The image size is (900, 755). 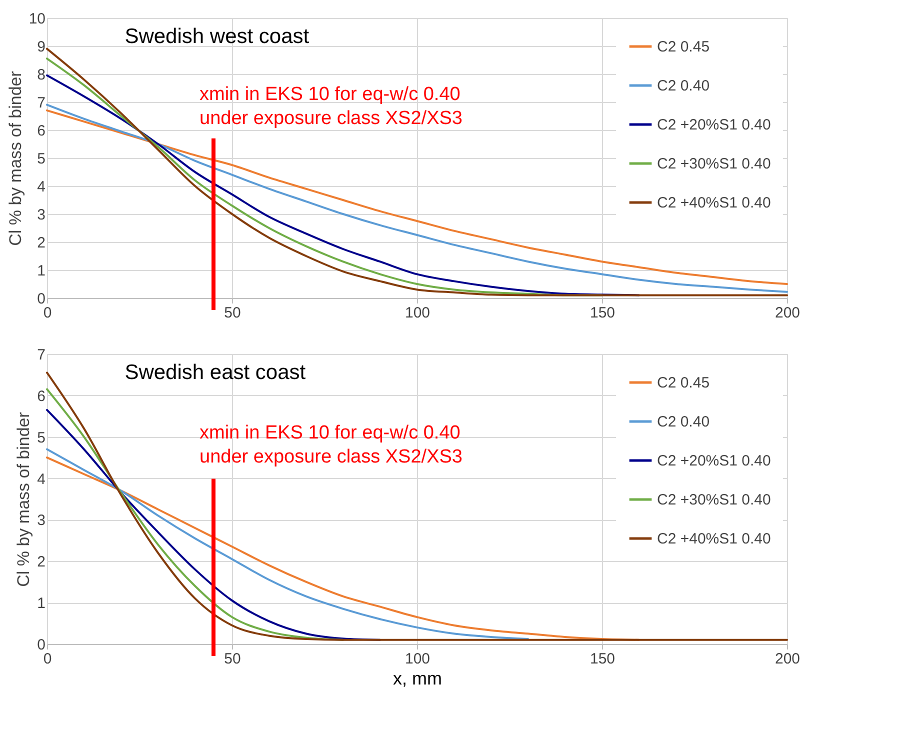 I want to click on y-tick-label: 9, so click(x=41, y=47).